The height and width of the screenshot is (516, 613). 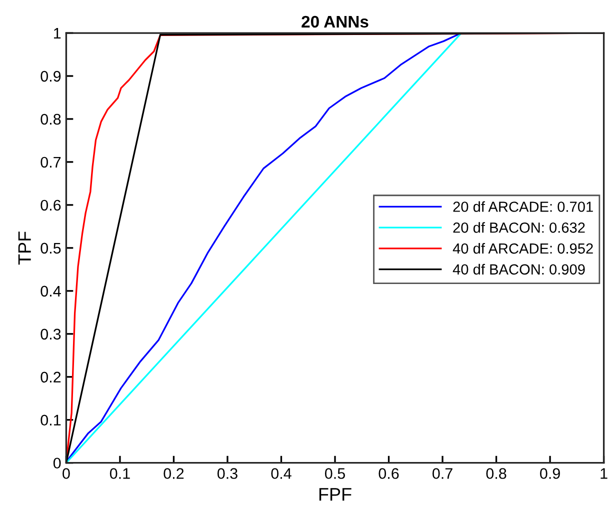 What do you see at coordinates (334, 473) in the screenshot?
I see `x-tick-label: 0.5` at bounding box center [334, 473].